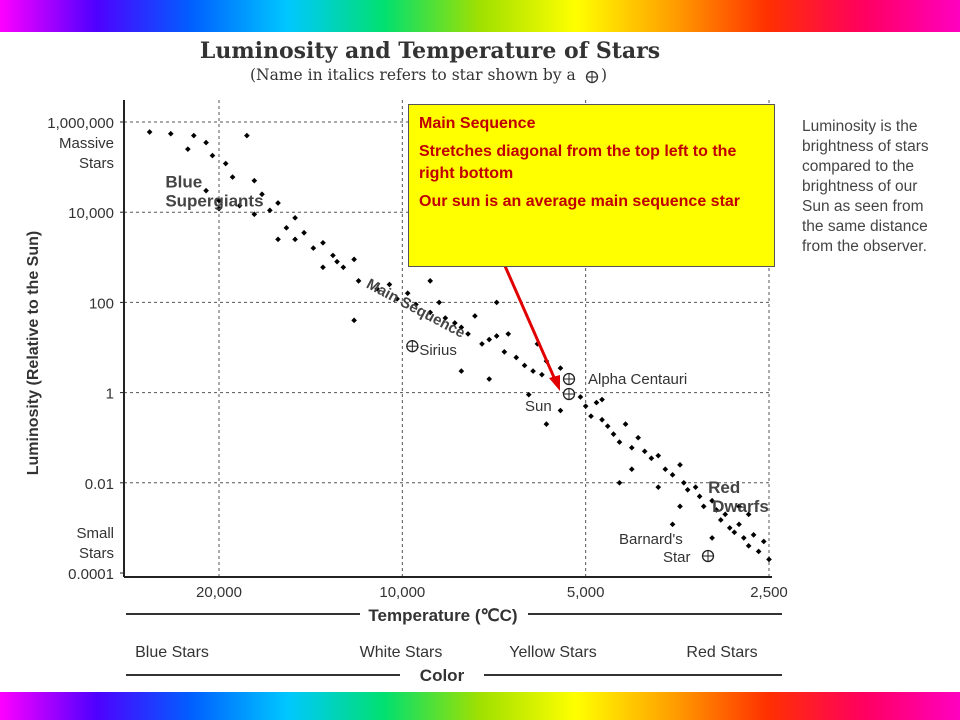 The image size is (960, 720). What do you see at coordinates (480, 16) in the screenshot?
I see `rainbow-bar-top` at bounding box center [480, 16].